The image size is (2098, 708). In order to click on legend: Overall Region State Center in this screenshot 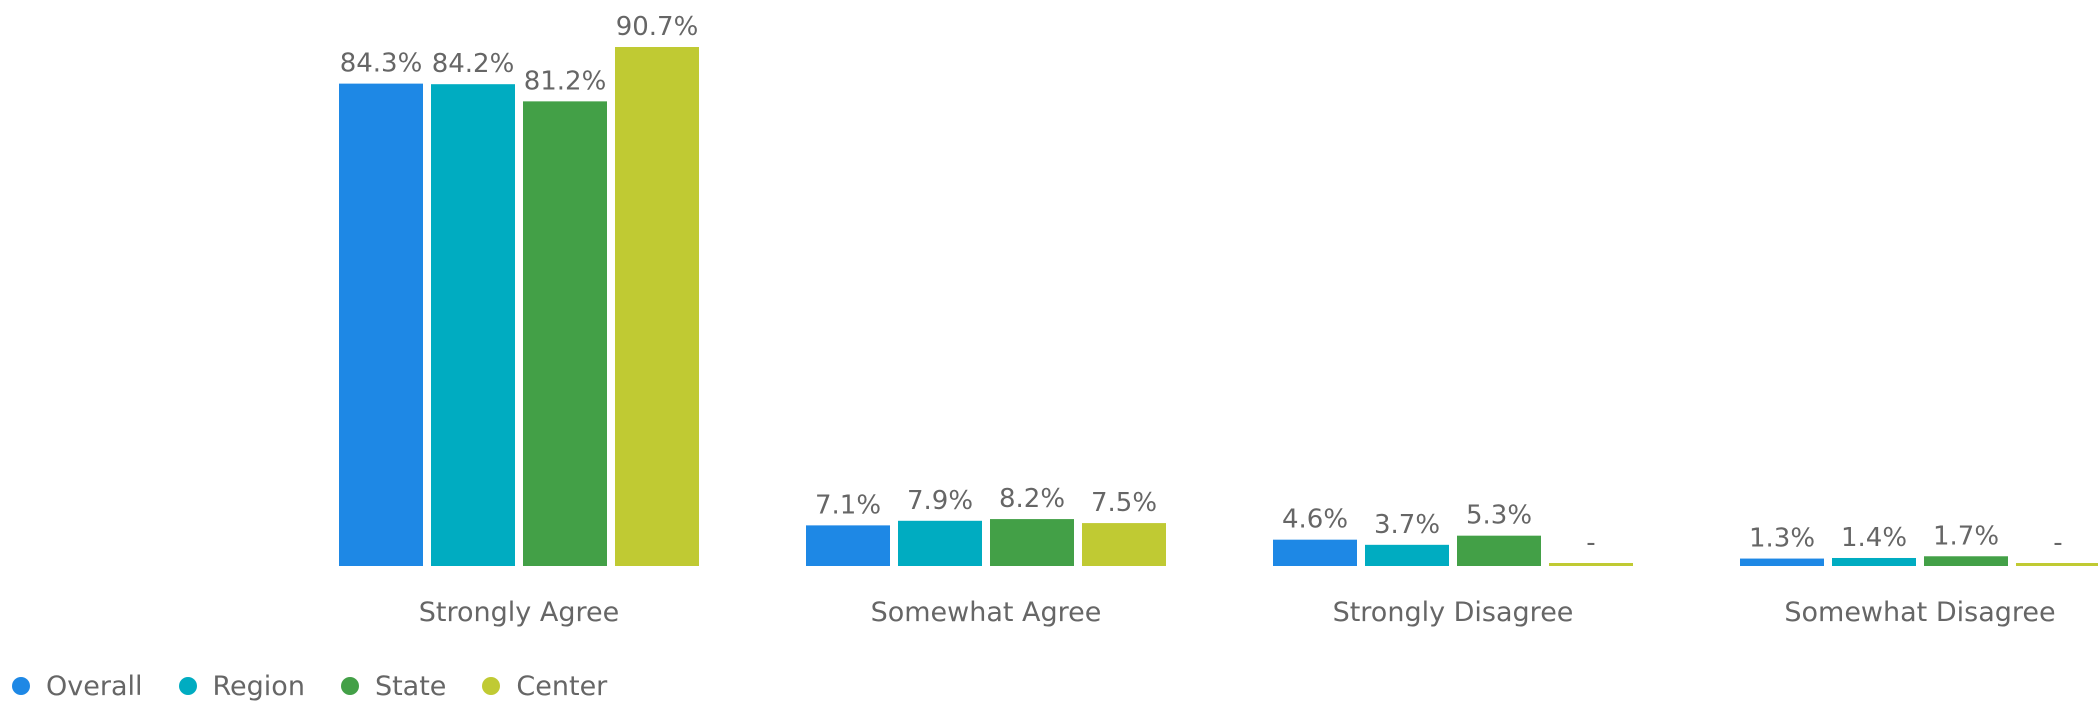, I will do `click(327, 686)`.